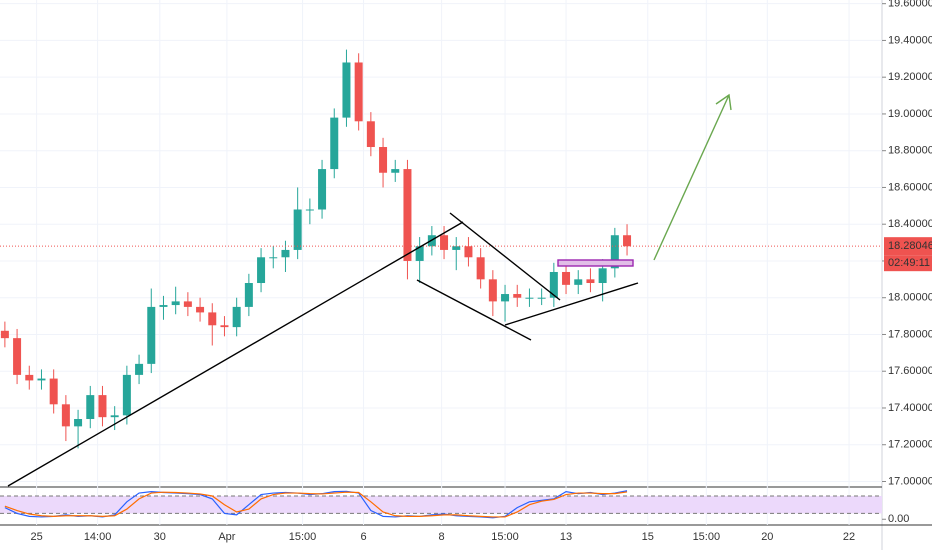 The width and height of the screenshot is (932, 550). Describe the element at coordinates (910, 224) in the screenshot. I see `y-tick-label: 18.40000` at that location.